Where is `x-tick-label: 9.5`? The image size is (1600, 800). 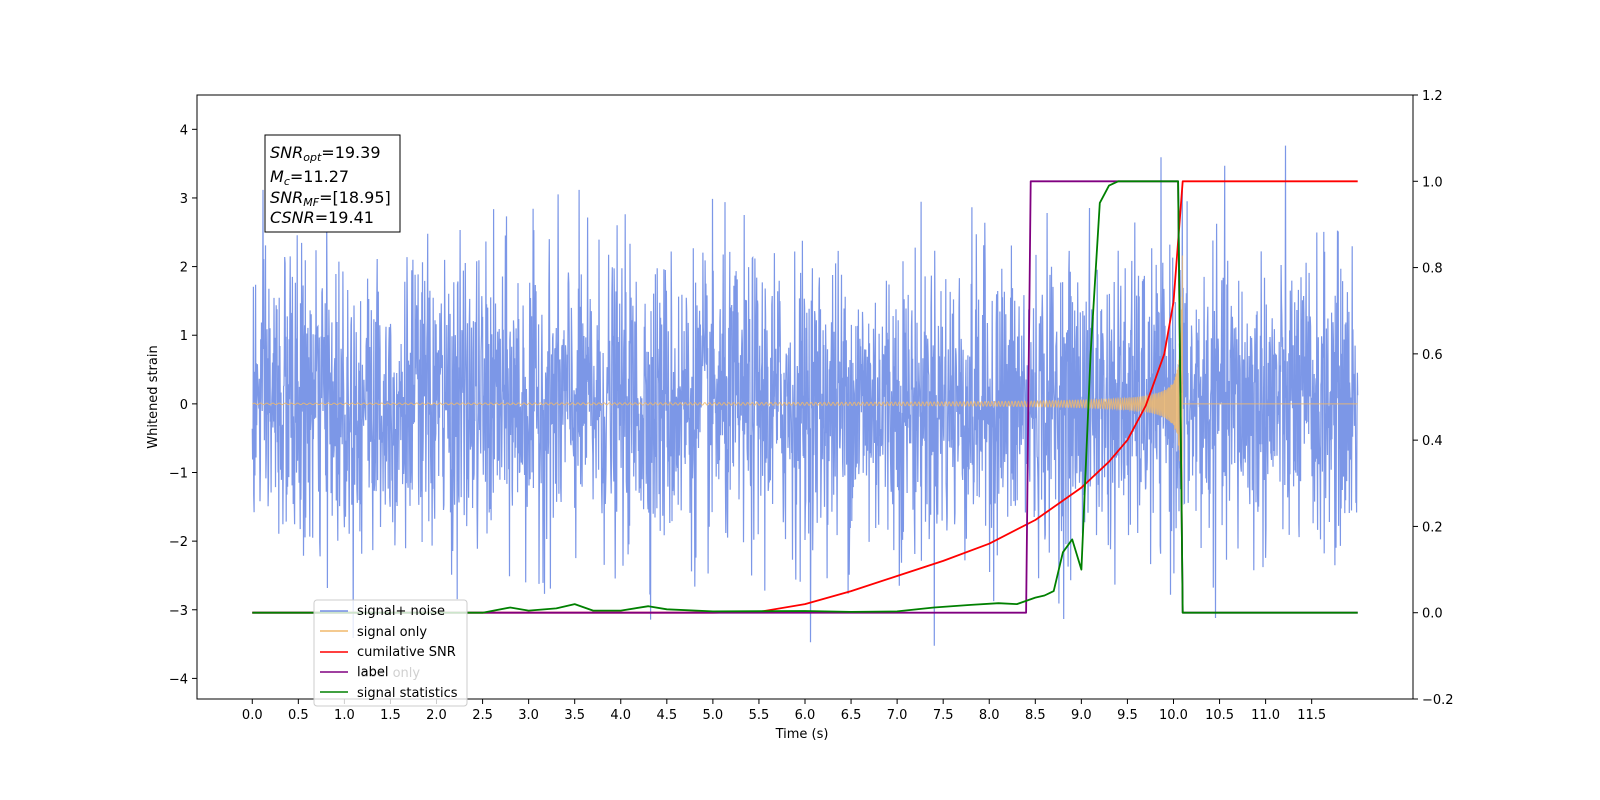 x-tick-label: 9.5 is located at coordinates (1127, 715).